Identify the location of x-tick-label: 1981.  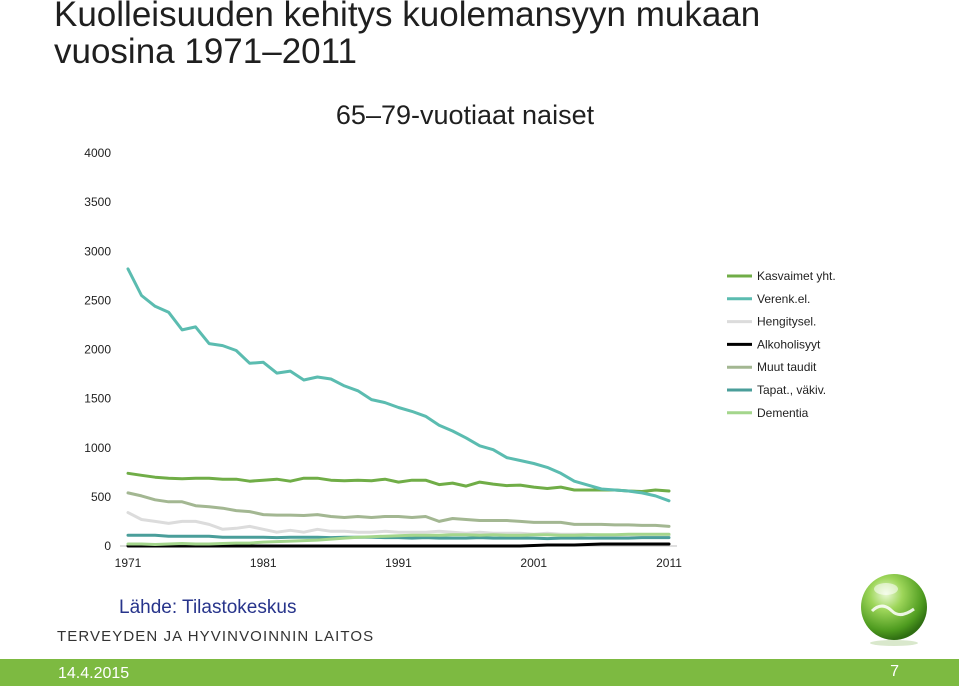
(263, 563).